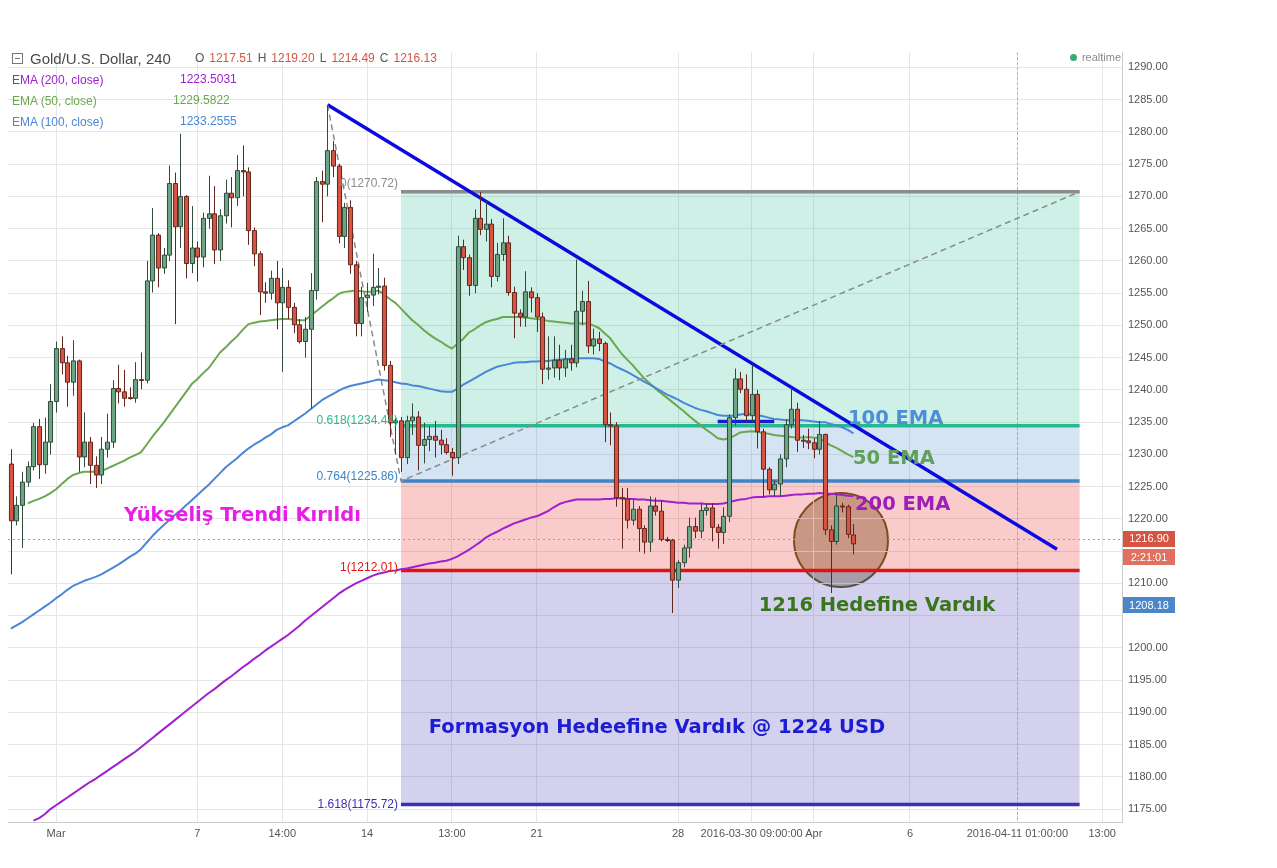 Image resolution: width=1277 pixels, height=868 pixels. Describe the element at coordinates (208, 121) in the screenshot. I see `annotation: 1233.2555` at that location.